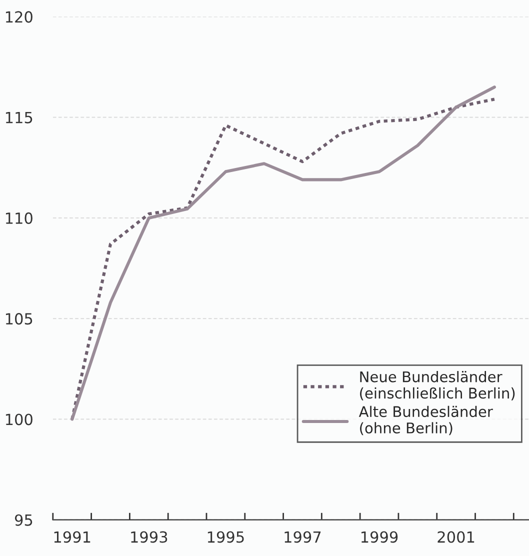  I want to click on x-tick-label: 1995, so click(226, 537).